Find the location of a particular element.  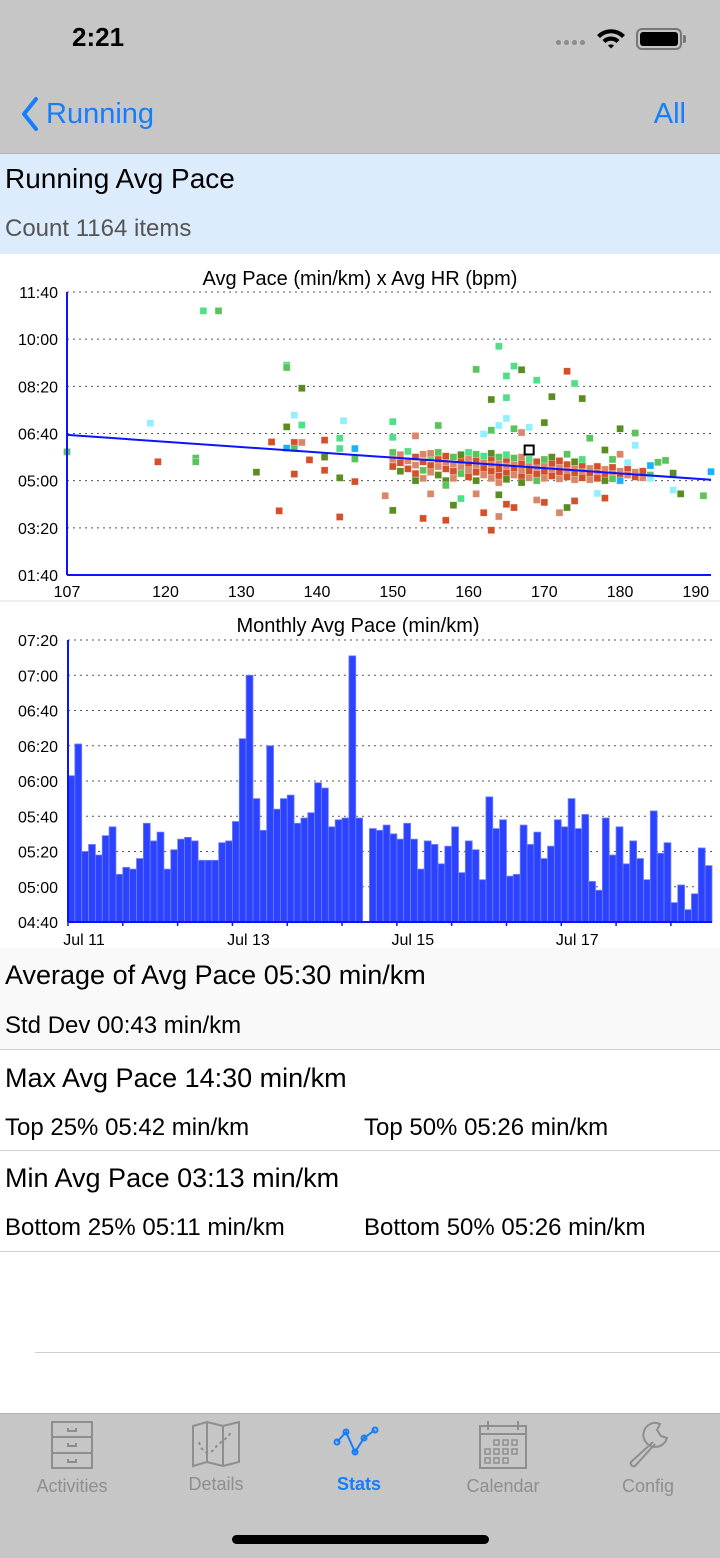

y-tick-label: 06:40 is located at coordinates (38, 712).